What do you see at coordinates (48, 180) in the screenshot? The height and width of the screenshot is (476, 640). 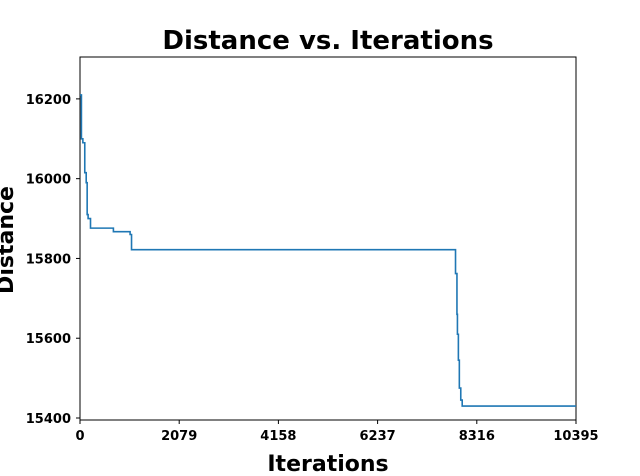 I see `y-tick-label: 16000` at bounding box center [48, 180].